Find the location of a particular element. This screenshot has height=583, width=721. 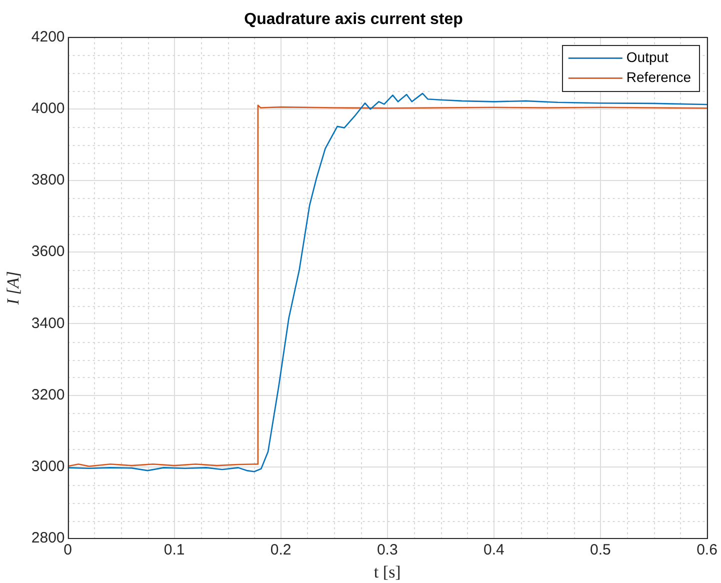

x-axis-title: t [s] is located at coordinates (387, 572).